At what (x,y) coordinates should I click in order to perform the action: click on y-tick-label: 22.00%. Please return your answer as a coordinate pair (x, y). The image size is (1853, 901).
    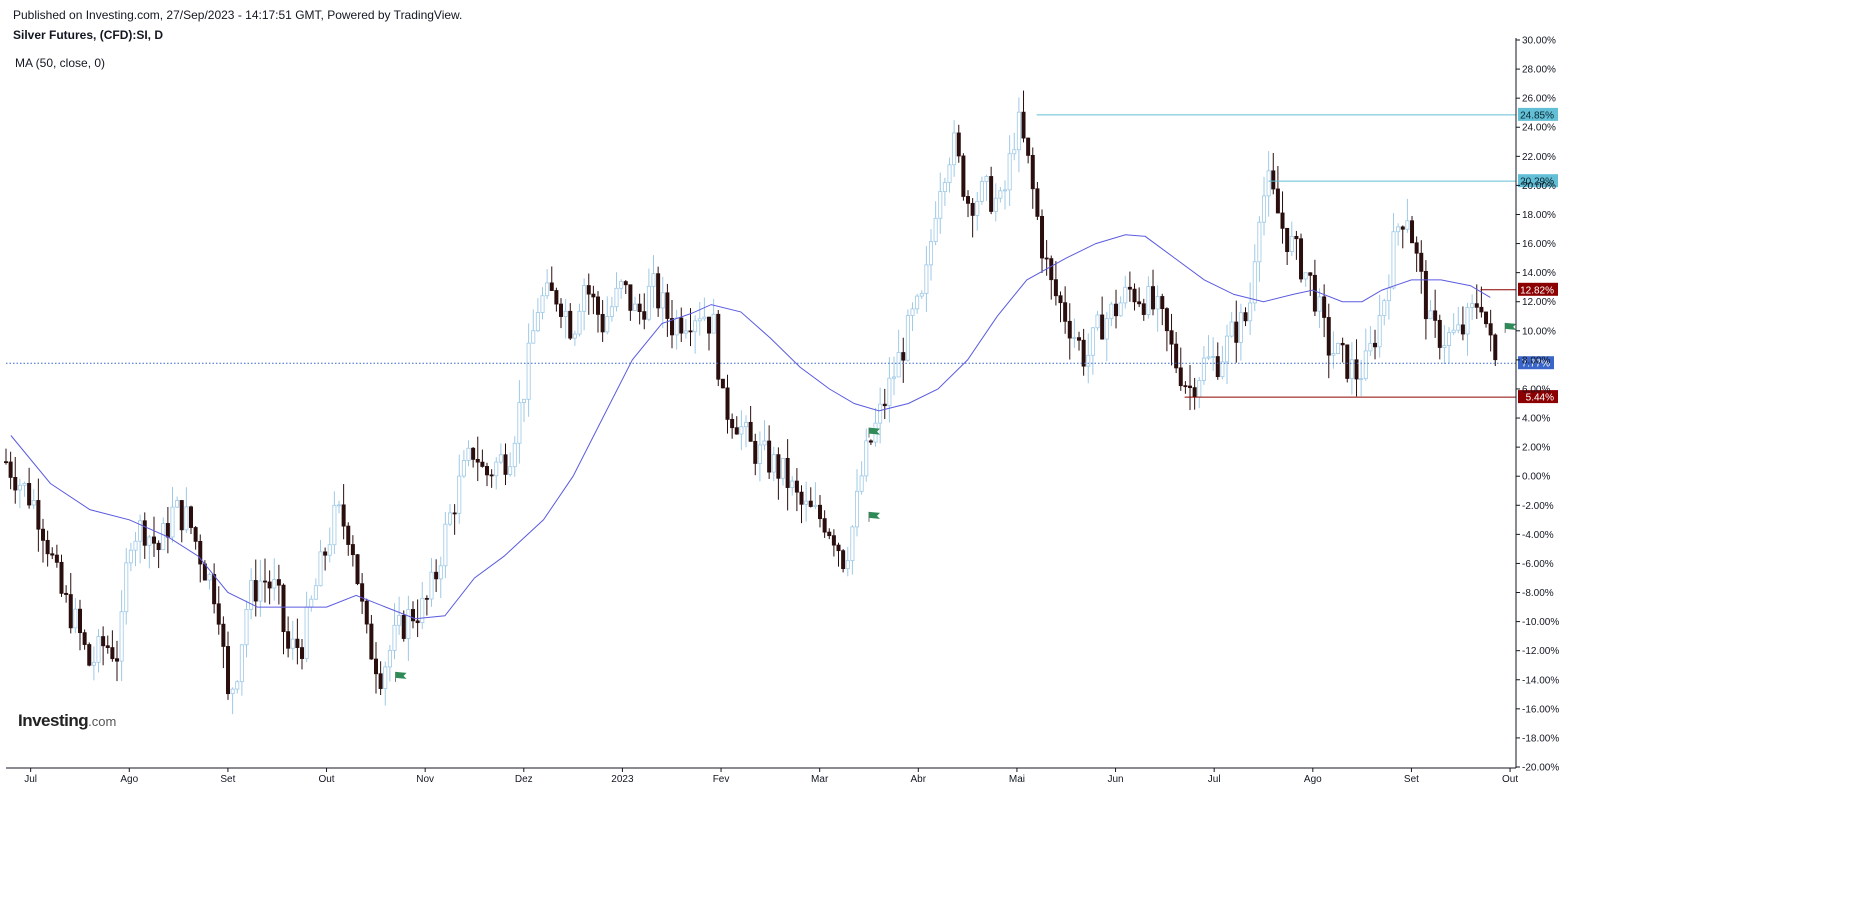
    Looking at the image, I should click on (1539, 157).